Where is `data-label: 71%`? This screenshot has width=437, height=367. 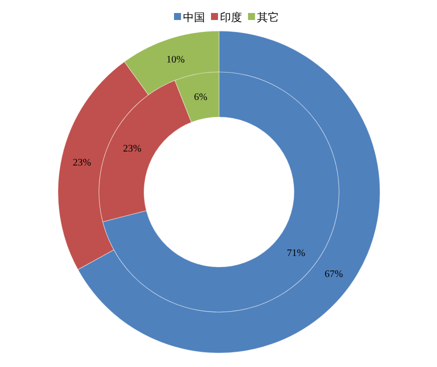
data-label: 71% is located at coordinates (296, 253).